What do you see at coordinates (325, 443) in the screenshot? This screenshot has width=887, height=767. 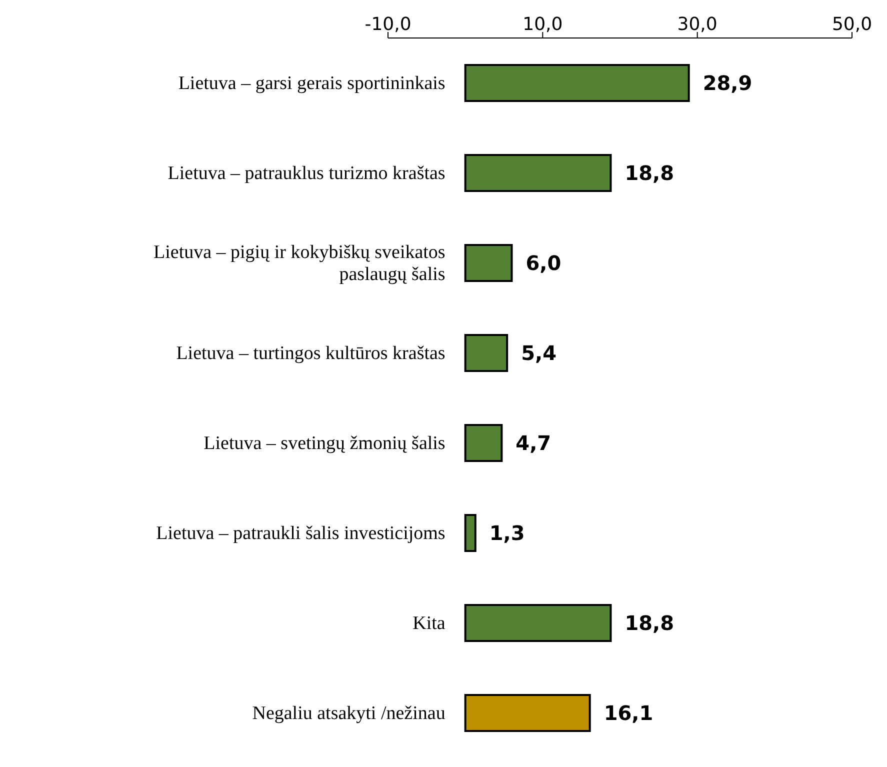 I see `y-tick-label: Lietuva – svetingų žmonių šalis` at bounding box center [325, 443].